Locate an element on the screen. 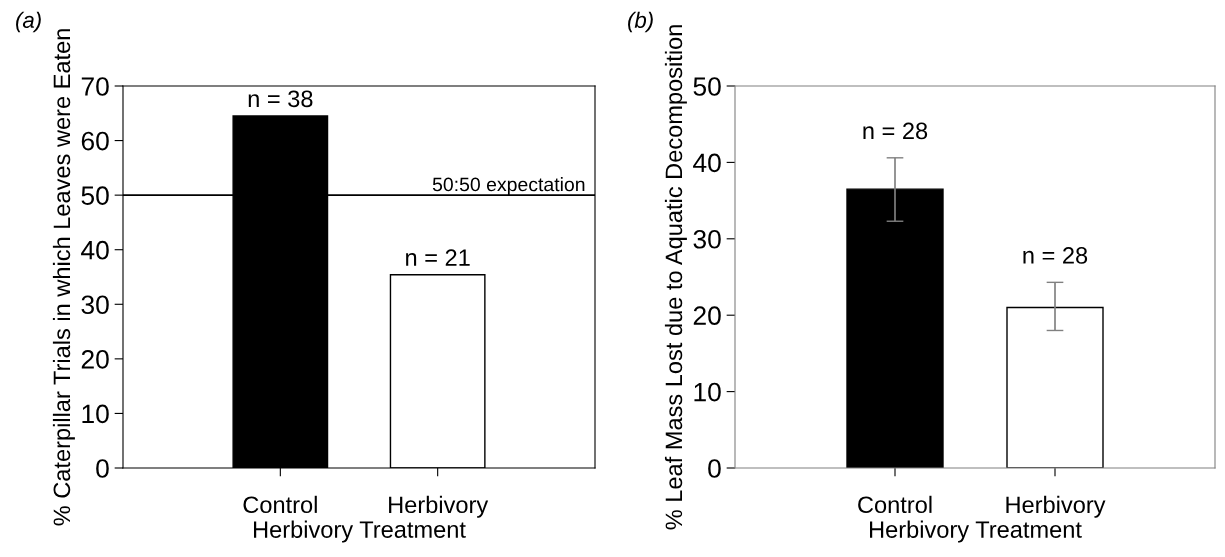 This screenshot has width=1225, height=557. y-axis-title: % Caterpillar Trials in which Leaves were Eaten is located at coordinates (63, 277).